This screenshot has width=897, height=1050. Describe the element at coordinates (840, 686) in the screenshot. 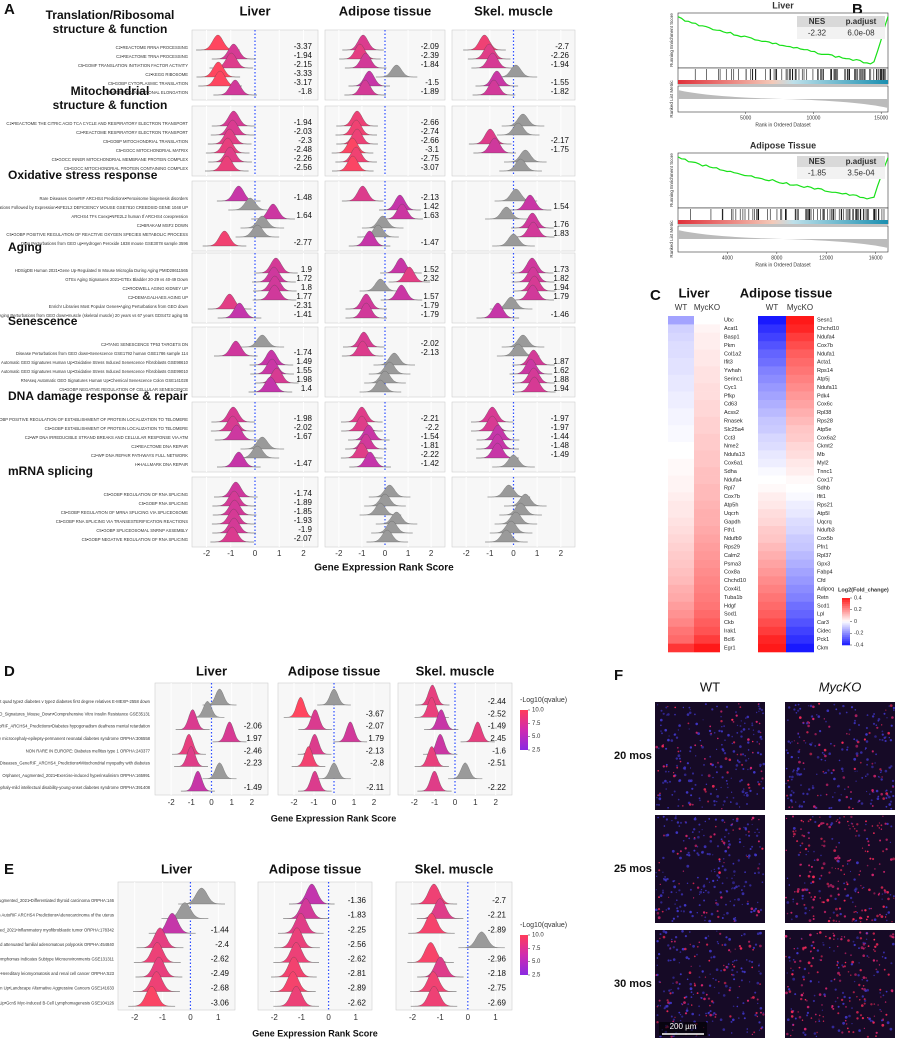

I see `column-header: MycKO` at that location.